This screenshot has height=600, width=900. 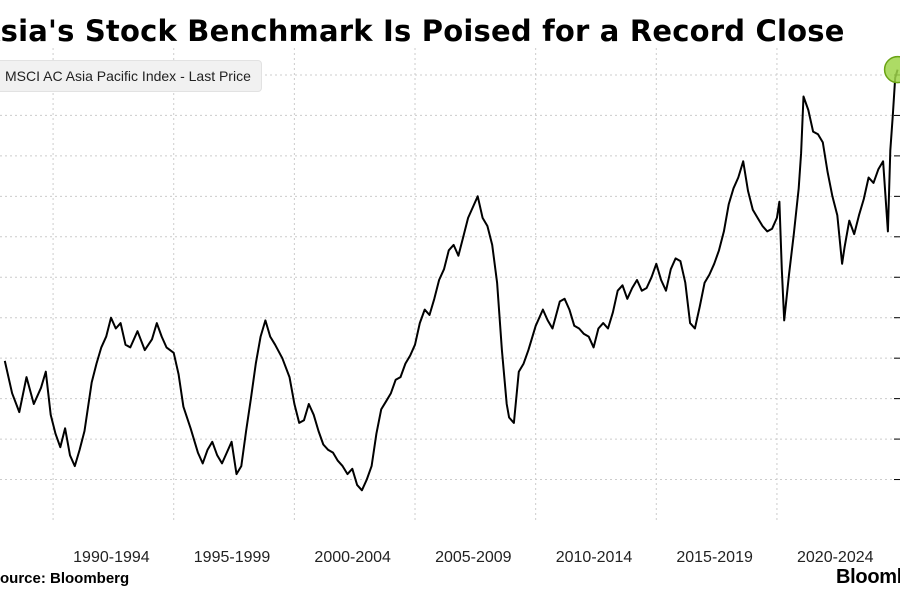 What do you see at coordinates (473, 557) in the screenshot?
I see `x-tick-label: 2005-2009` at bounding box center [473, 557].